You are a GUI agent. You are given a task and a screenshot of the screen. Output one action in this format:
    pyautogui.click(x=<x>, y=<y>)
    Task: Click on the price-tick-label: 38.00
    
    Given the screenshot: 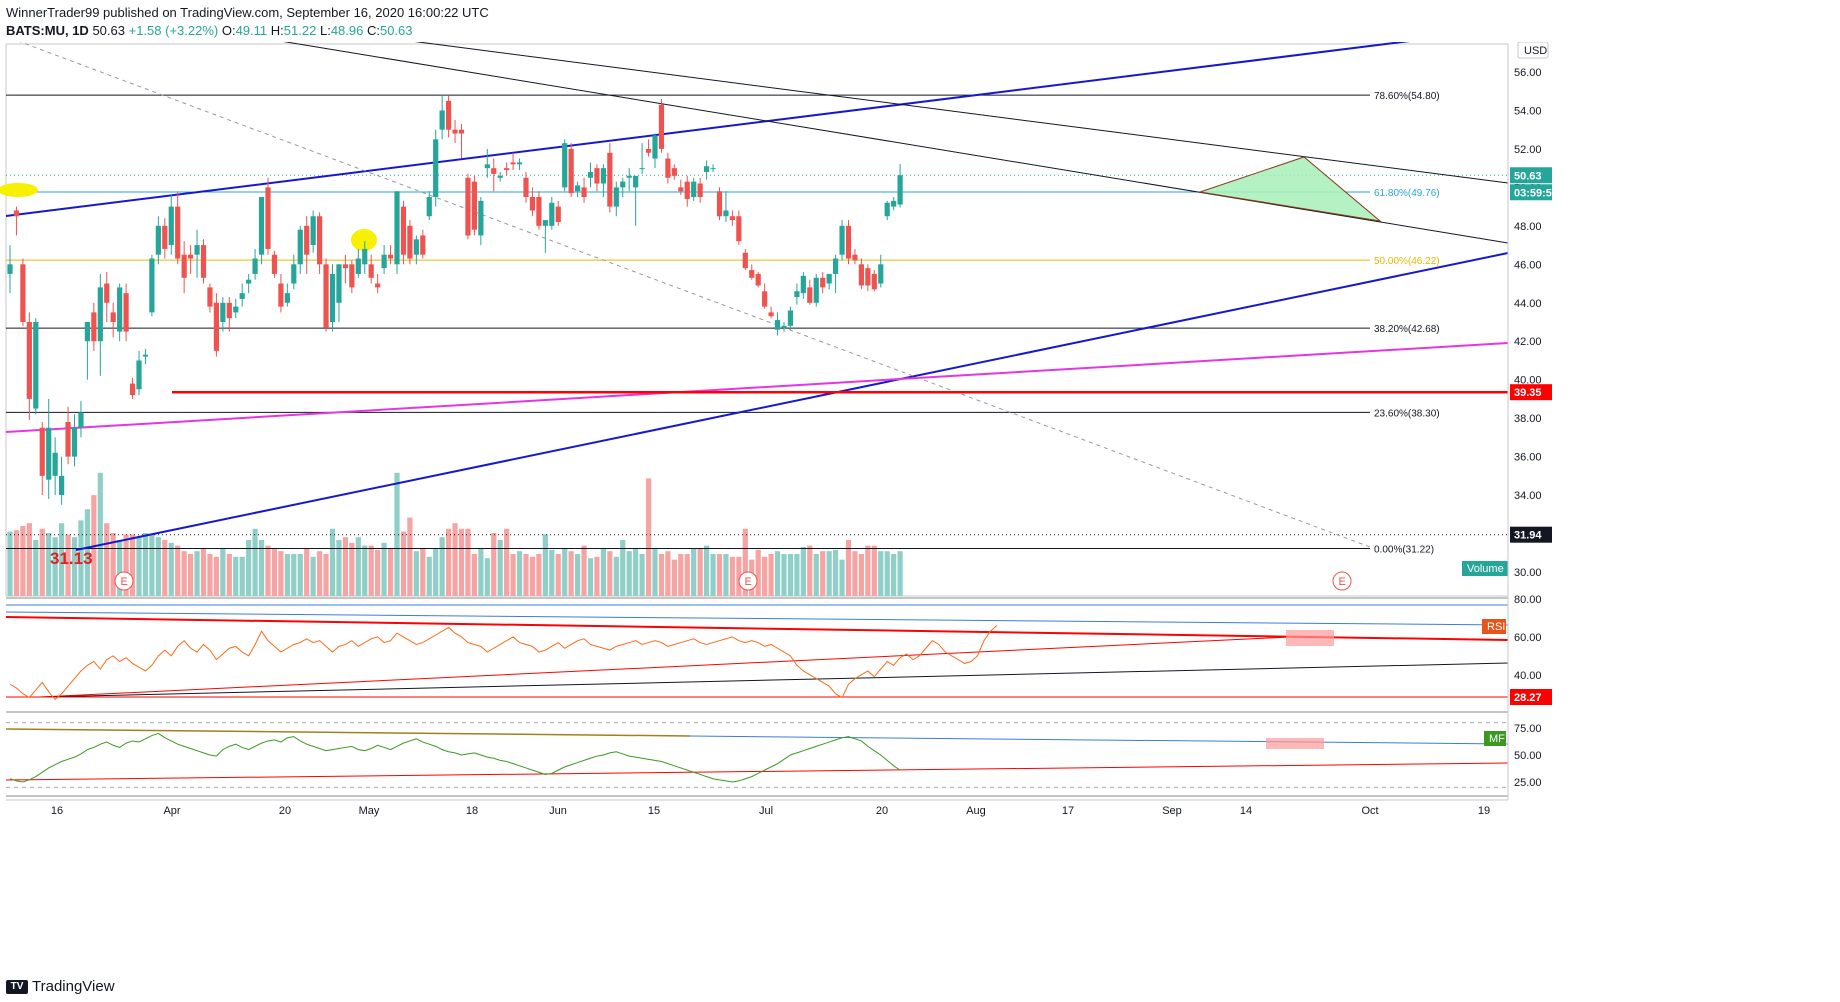 What is the action you would take?
    pyautogui.click(x=1528, y=419)
    